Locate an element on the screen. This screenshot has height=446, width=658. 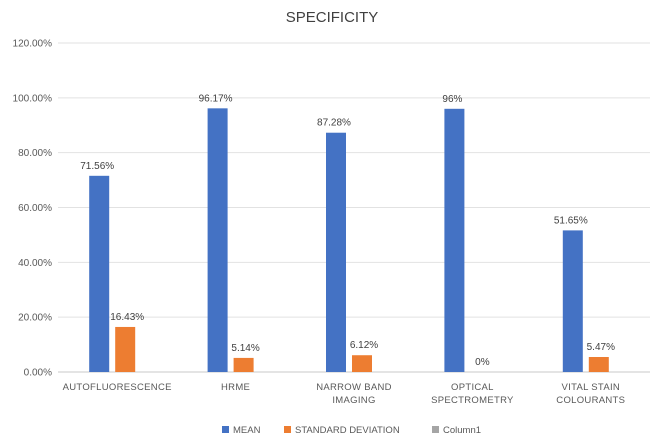
x-category-label: OPTICAL is located at coordinates (472, 387).